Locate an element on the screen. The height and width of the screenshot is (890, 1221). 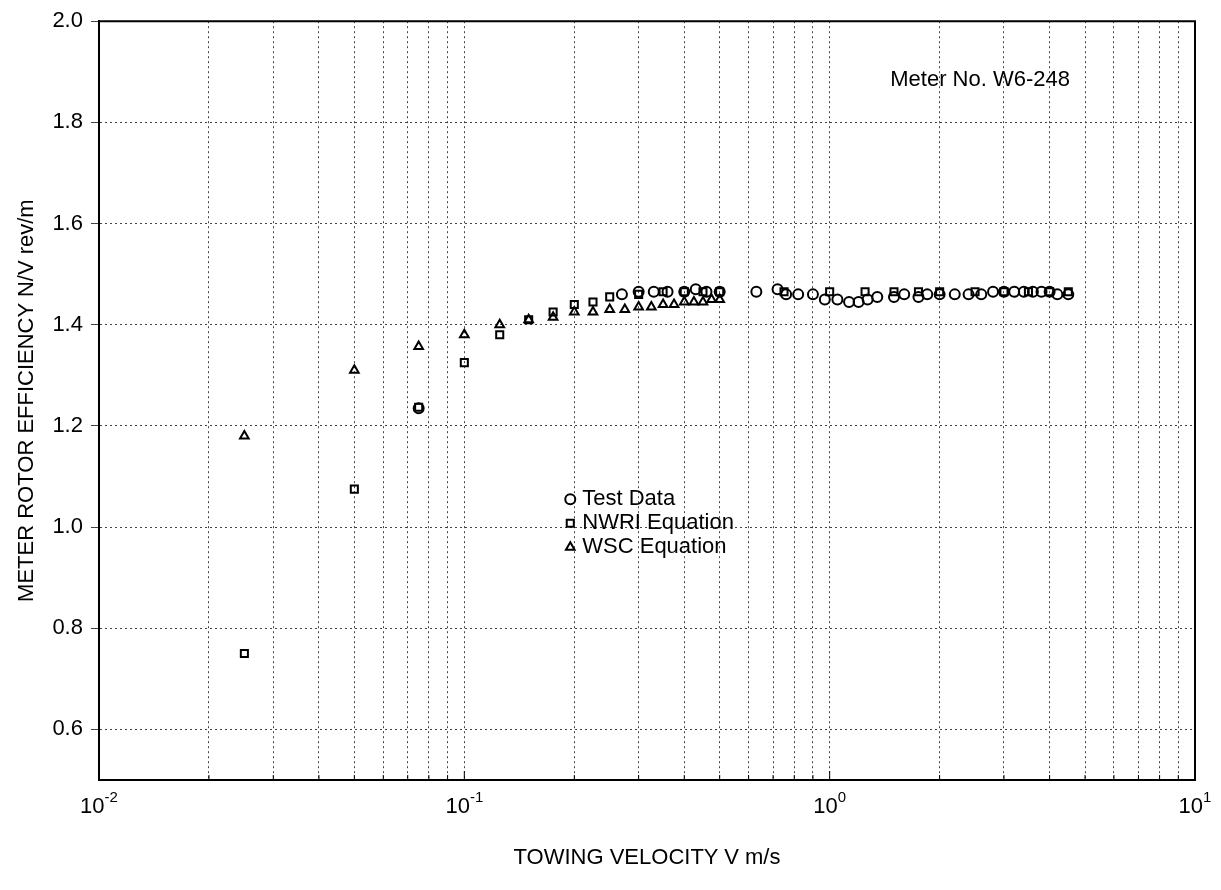
legend-label: Test Data is located at coordinates (629, 498).